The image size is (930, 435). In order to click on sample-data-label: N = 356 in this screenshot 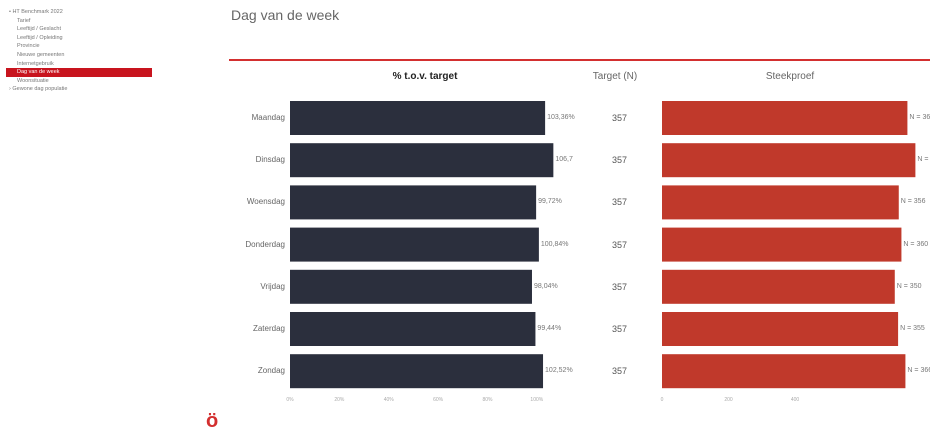, I will do `click(913, 202)`.